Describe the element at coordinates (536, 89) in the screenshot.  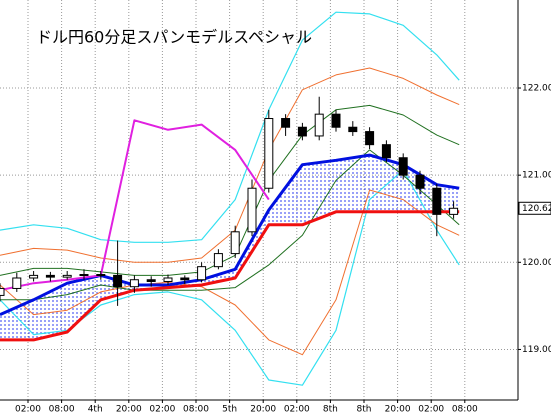
I see `y-tick-label: 122.00` at that location.